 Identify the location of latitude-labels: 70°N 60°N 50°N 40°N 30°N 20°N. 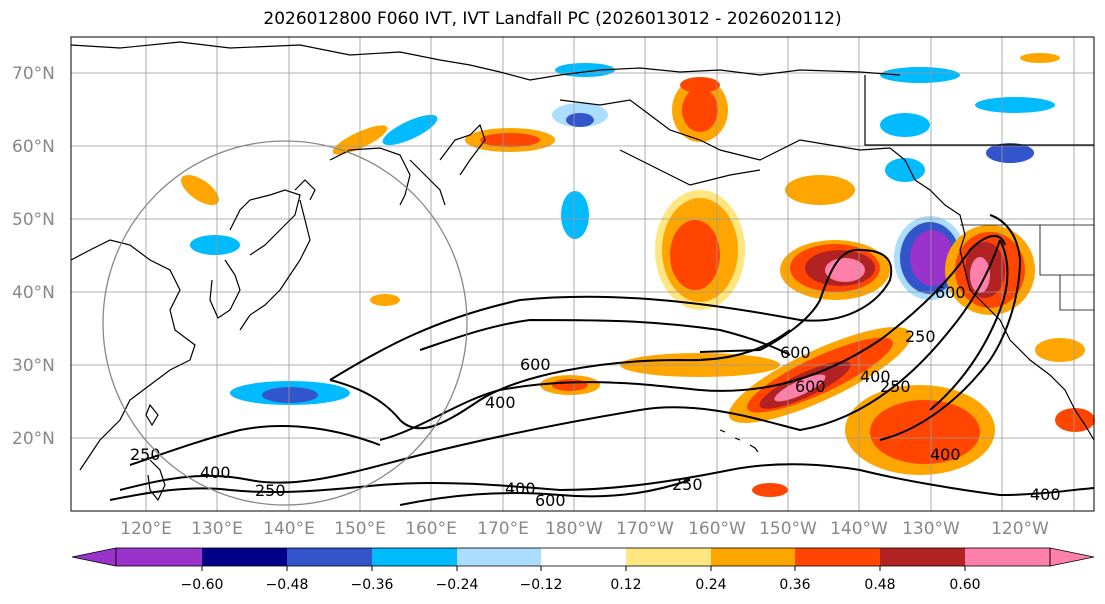
(33, 256).